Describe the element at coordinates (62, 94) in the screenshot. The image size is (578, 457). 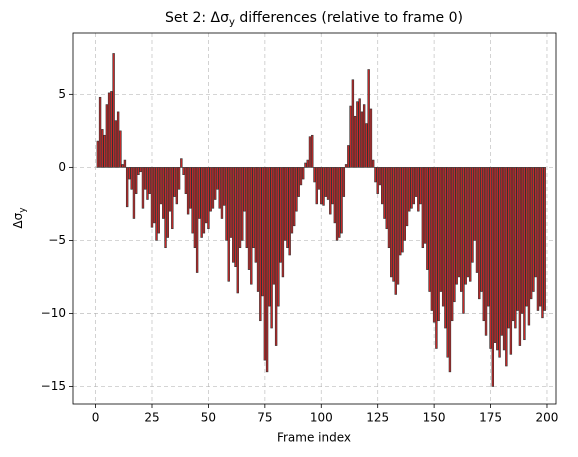
I see `y-tick-label: 5` at that location.